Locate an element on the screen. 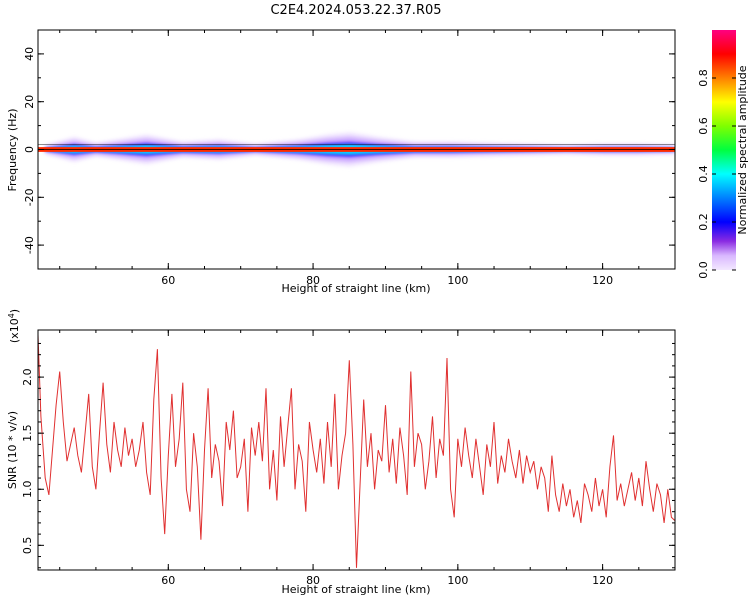 Image resolution: width=750 pixels, height=600 pixels. snr-y-tick-label: 1.0 is located at coordinates (27, 490).